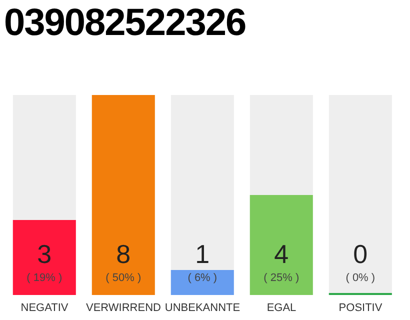  Describe the element at coordinates (203, 278) in the screenshot. I see `annotation: ( 6% )` at that location.